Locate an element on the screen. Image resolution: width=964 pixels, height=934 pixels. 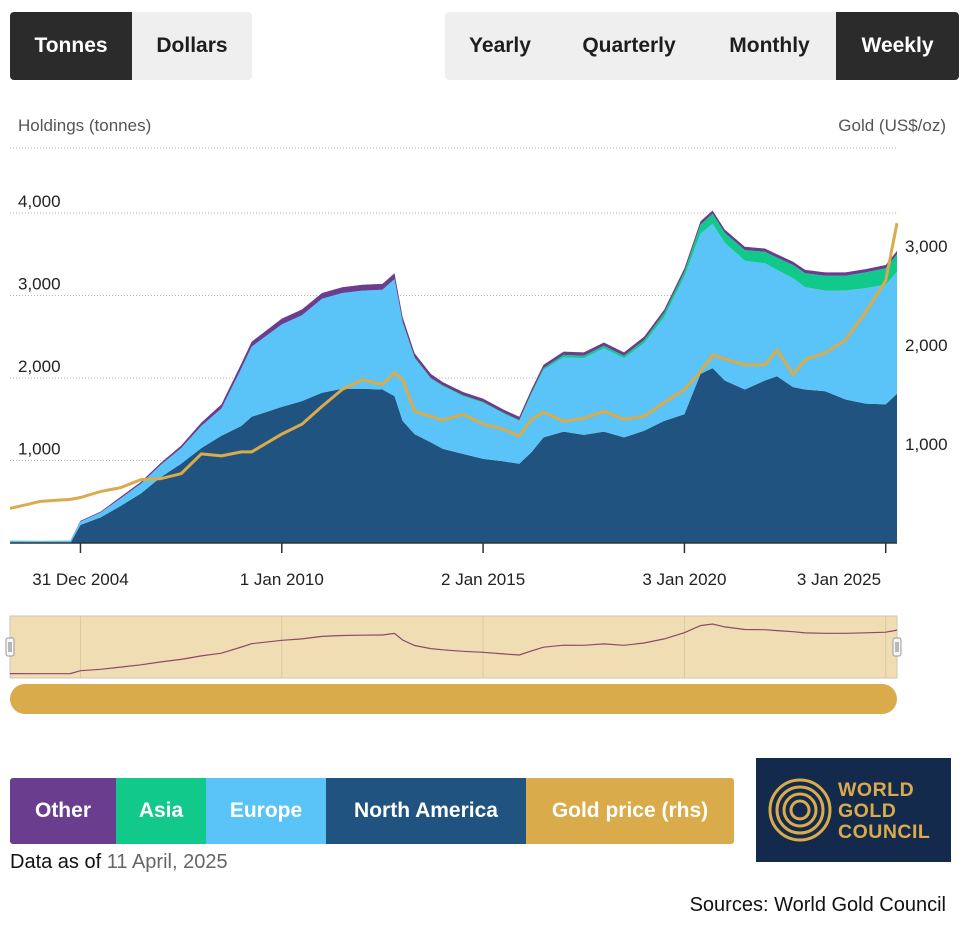
legend-item-asia: Asia is located at coordinates (161, 811).